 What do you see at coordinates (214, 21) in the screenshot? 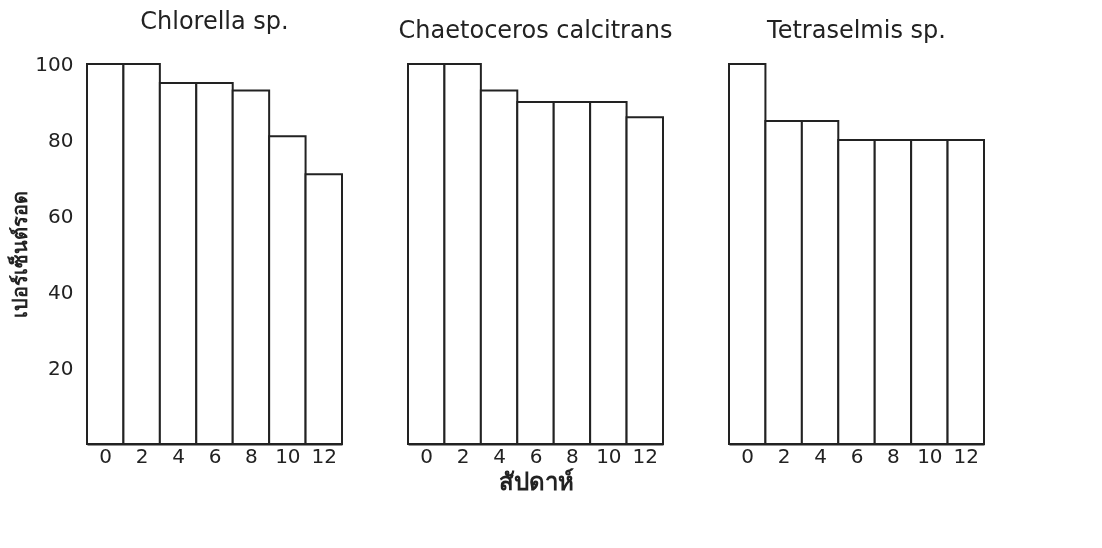
I see `chart-title: Chlorella sp.` at bounding box center [214, 21].